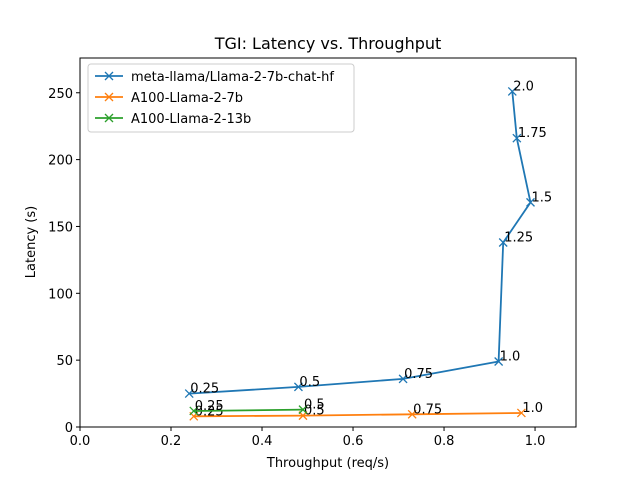  I want to click on legend-entry: A100-Llama-2-7b, so click(169, 98).